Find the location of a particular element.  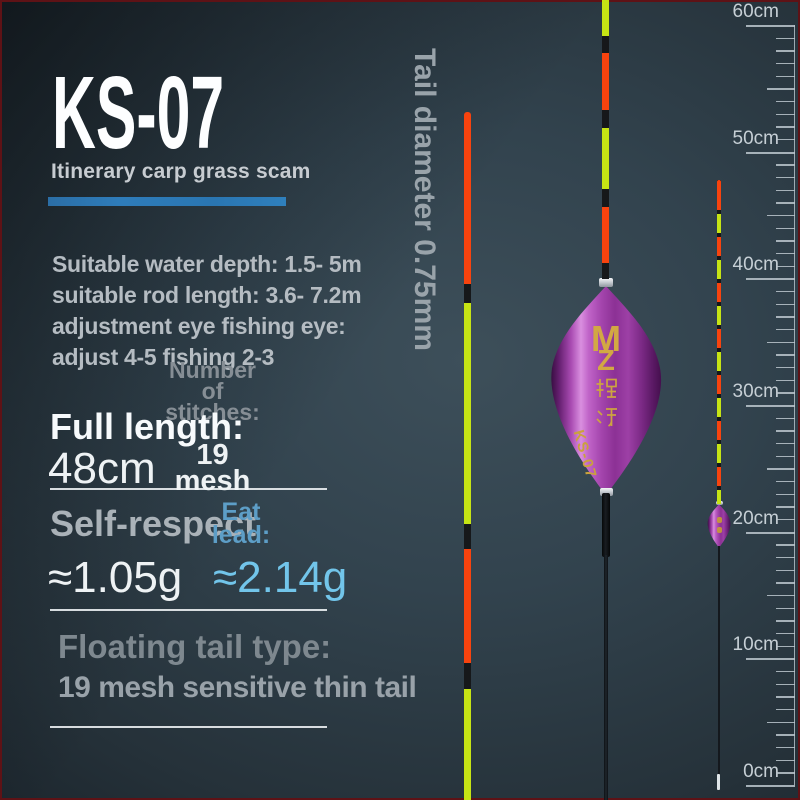

eat-lead-label-line: Eat is located at coordinates (241, 512).